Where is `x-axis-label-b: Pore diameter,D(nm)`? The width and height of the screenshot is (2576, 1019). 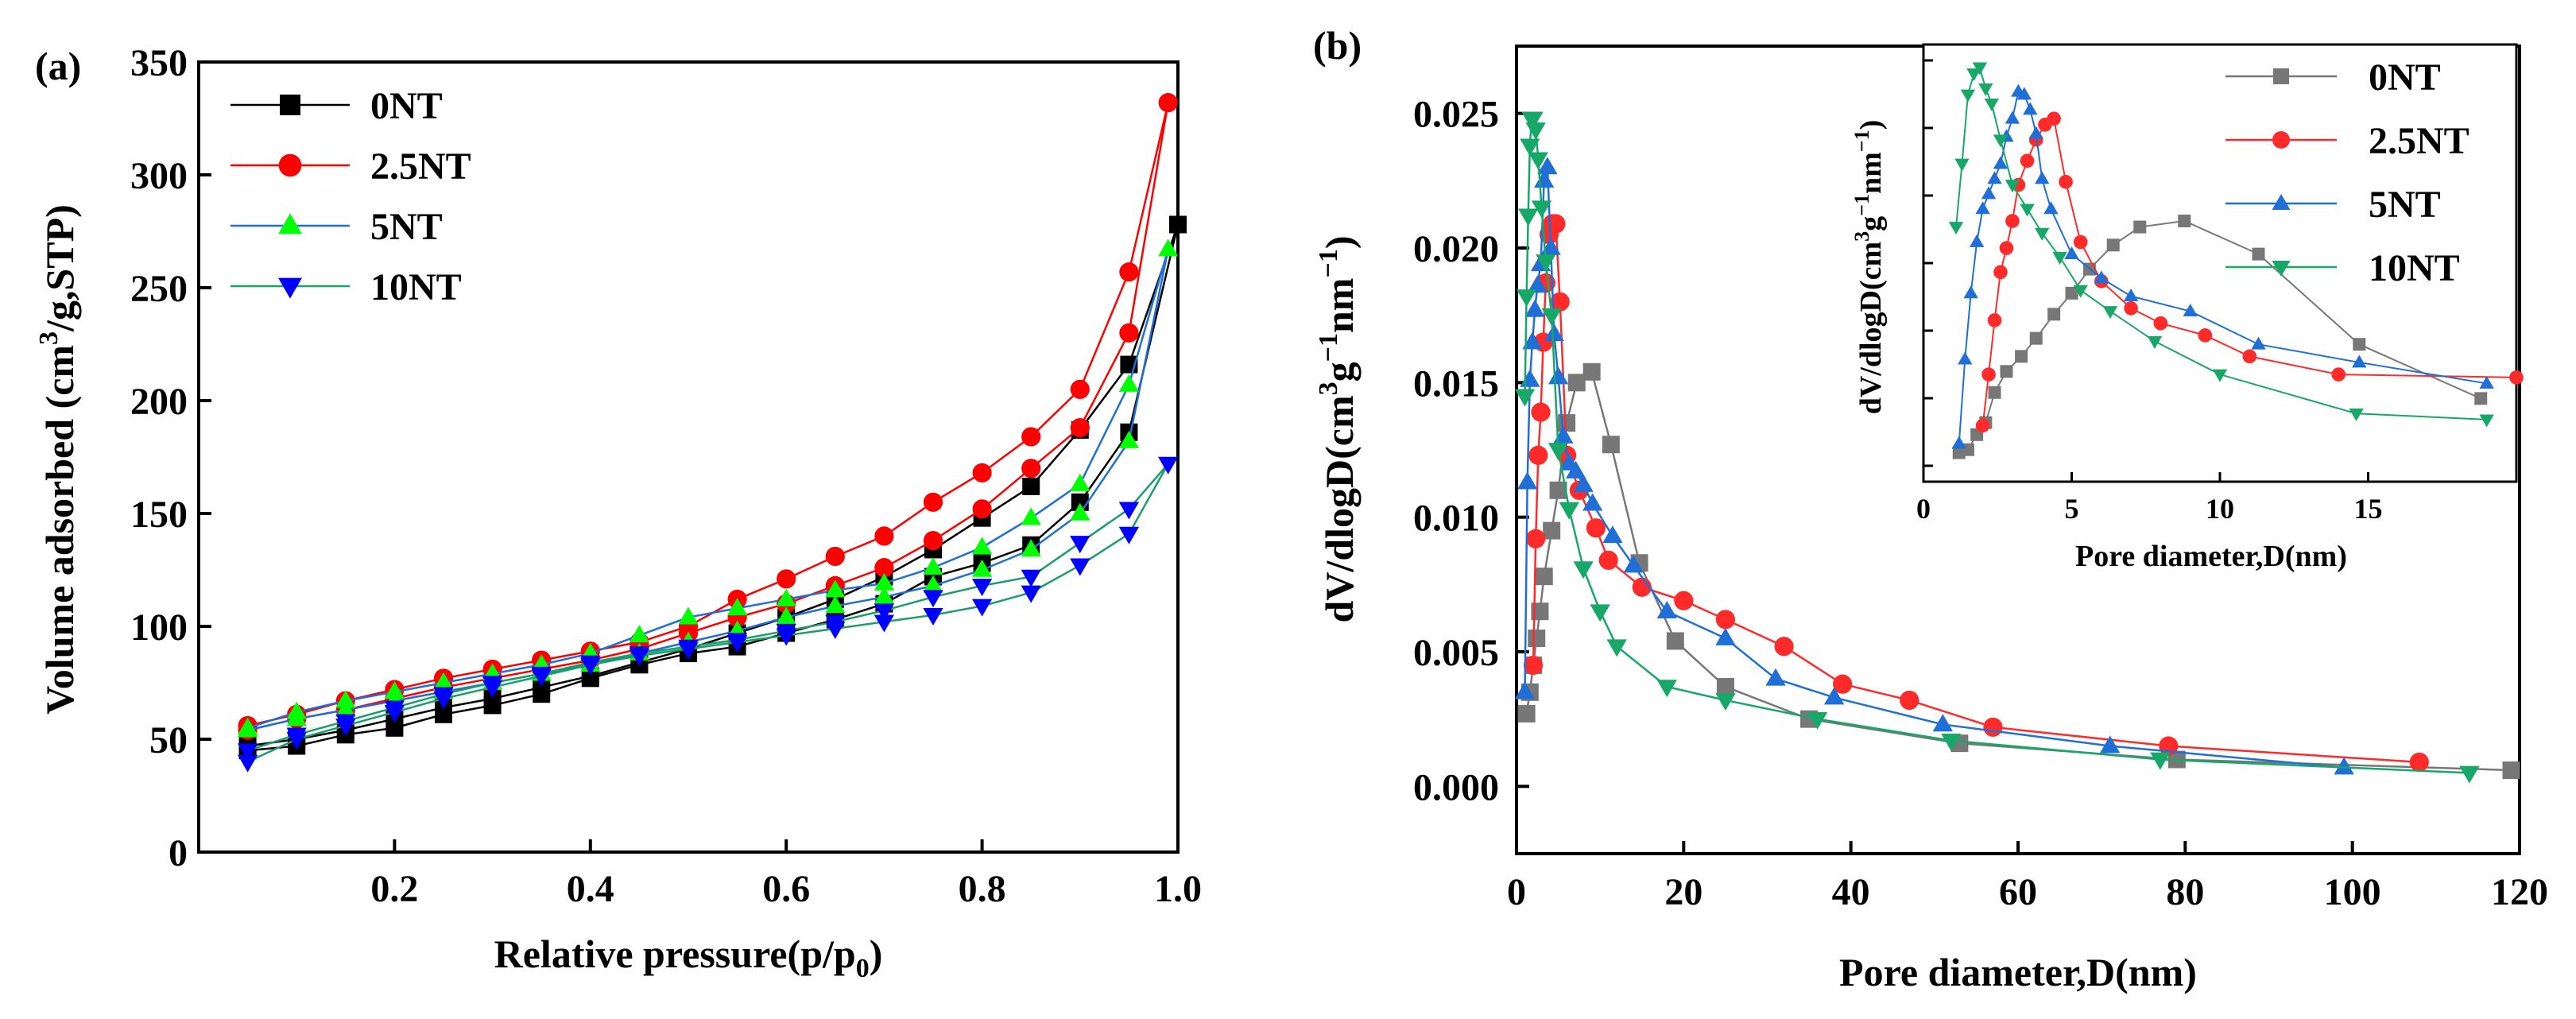 x-axis-label-b: Pore diameter,D(nm) is located at coordinates (2018, 972).